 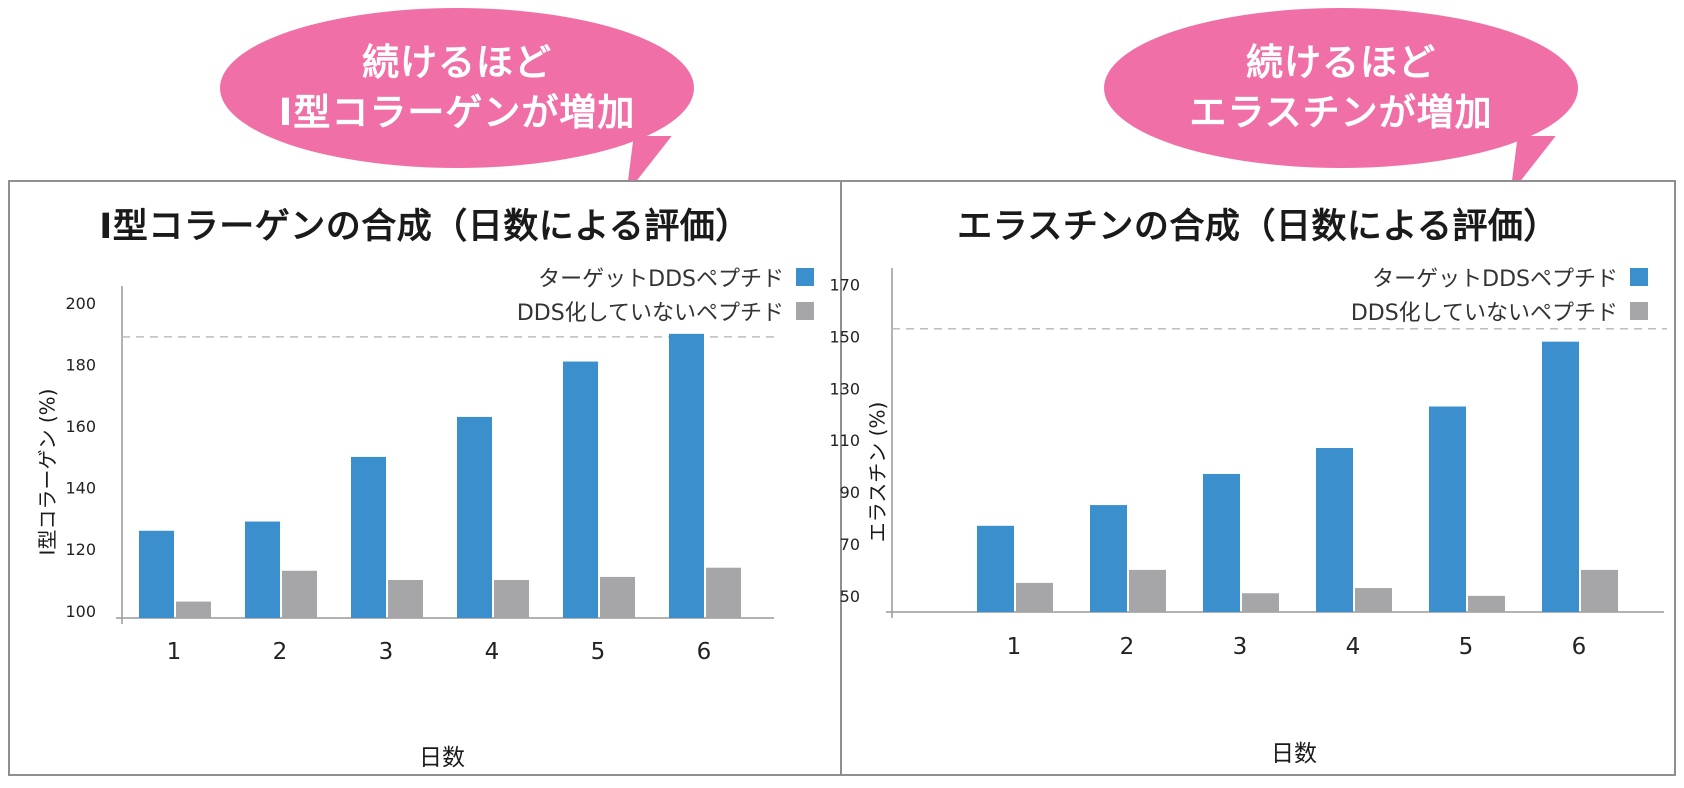 I want to click on y-tick-label: 100, so click(x=80, y=611).